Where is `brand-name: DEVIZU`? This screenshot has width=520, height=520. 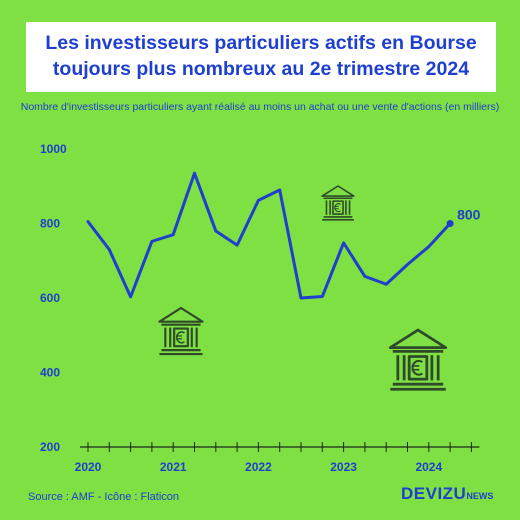
brand-name: DEVIZU is located at coordinates (434, 493).